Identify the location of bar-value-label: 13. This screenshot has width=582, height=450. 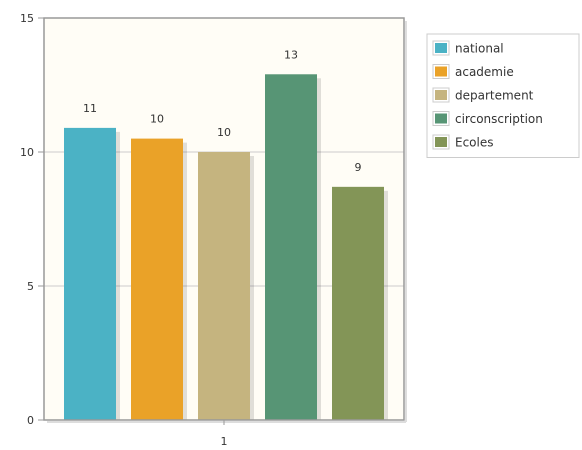
(291, 54).